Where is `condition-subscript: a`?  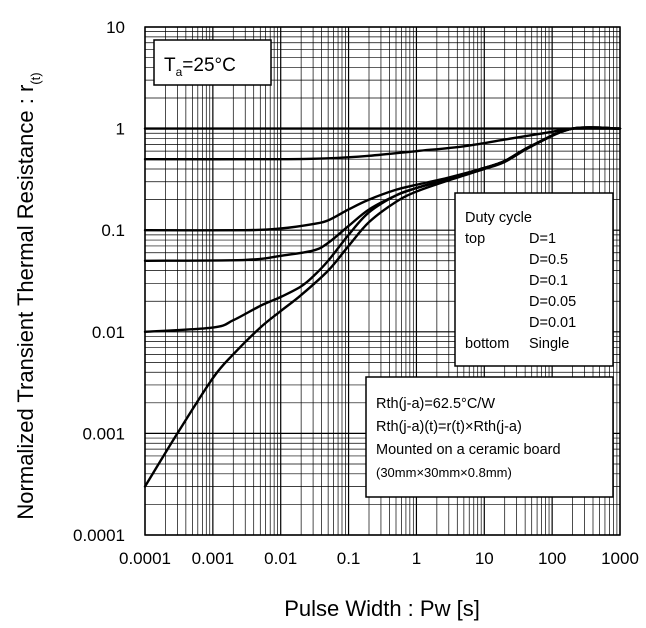
condition-subscript: a is located at coordinates (179, 72).